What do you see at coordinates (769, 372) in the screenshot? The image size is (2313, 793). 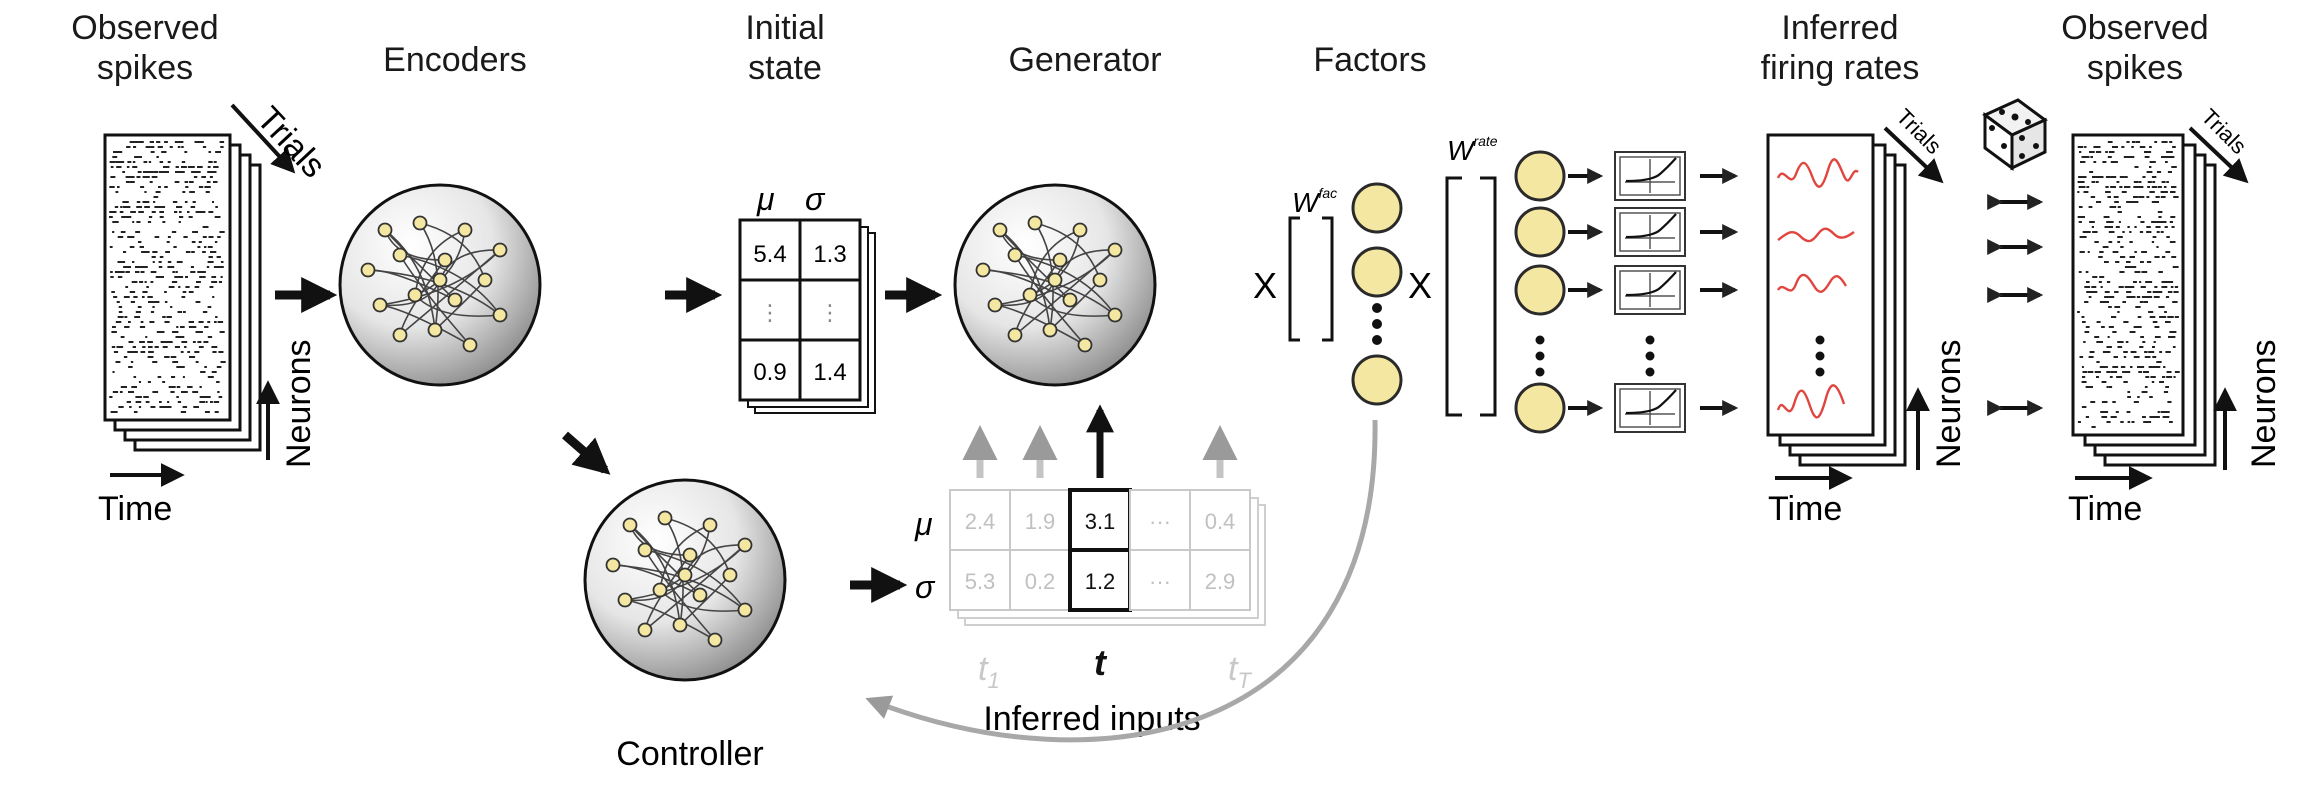 I see `initial-state-cell-2-0: 0.9` at bounding box center [769, 372].